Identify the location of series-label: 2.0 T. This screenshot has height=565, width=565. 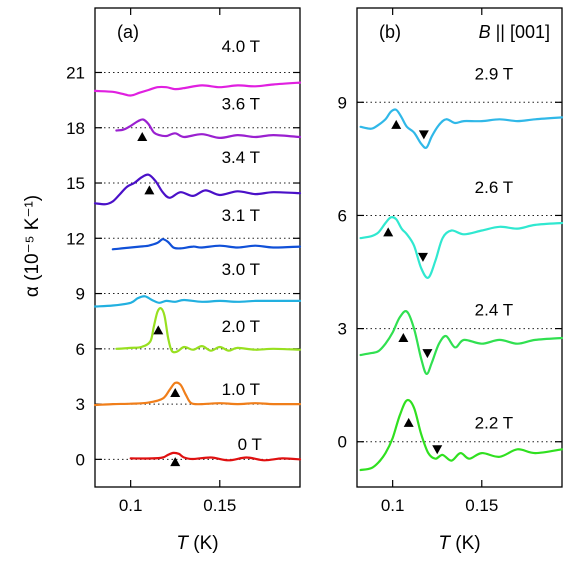
(241, 326).